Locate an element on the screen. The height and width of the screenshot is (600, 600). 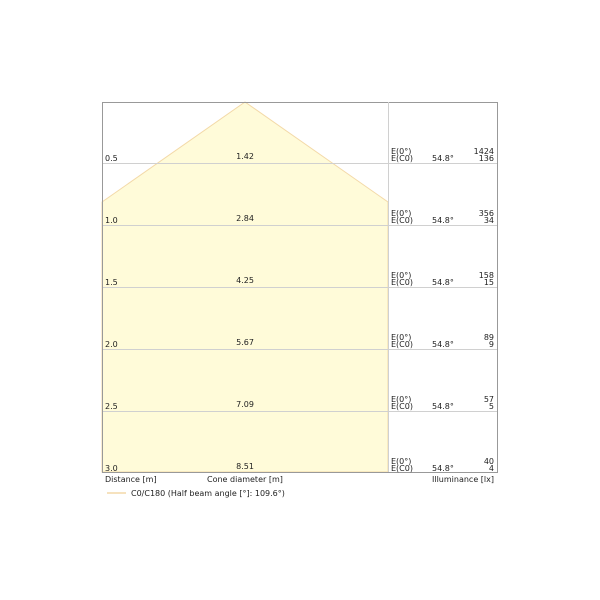
legend-label: C0/C180 (Half beam angle [°]: 109.6°) is located at coordinates (208, 493).